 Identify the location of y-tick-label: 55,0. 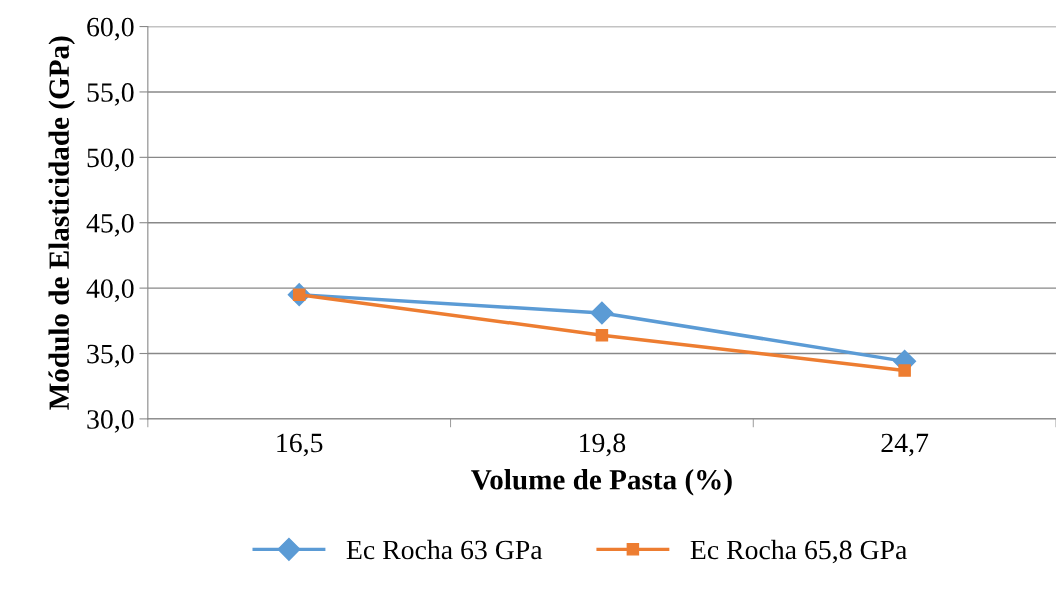
(110, 94).